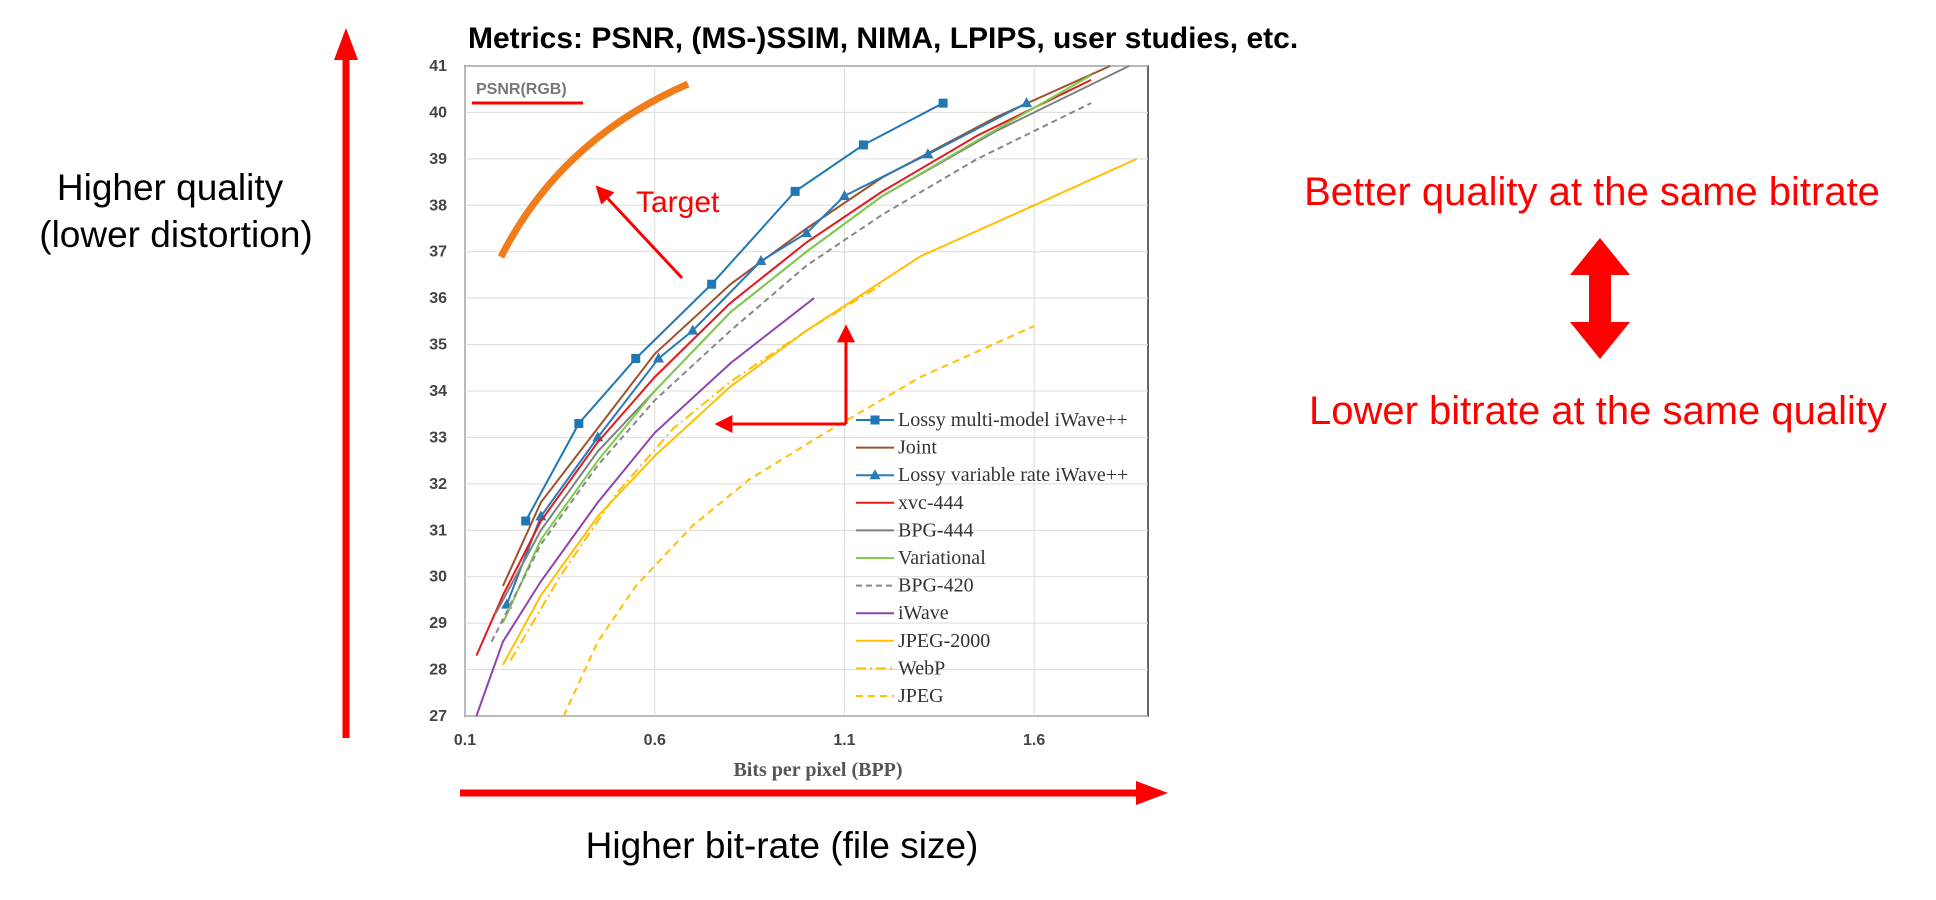 The width and height of the screenshot is (1936, 900). I want to click on y-tick-label: 34, so click(438, 391).